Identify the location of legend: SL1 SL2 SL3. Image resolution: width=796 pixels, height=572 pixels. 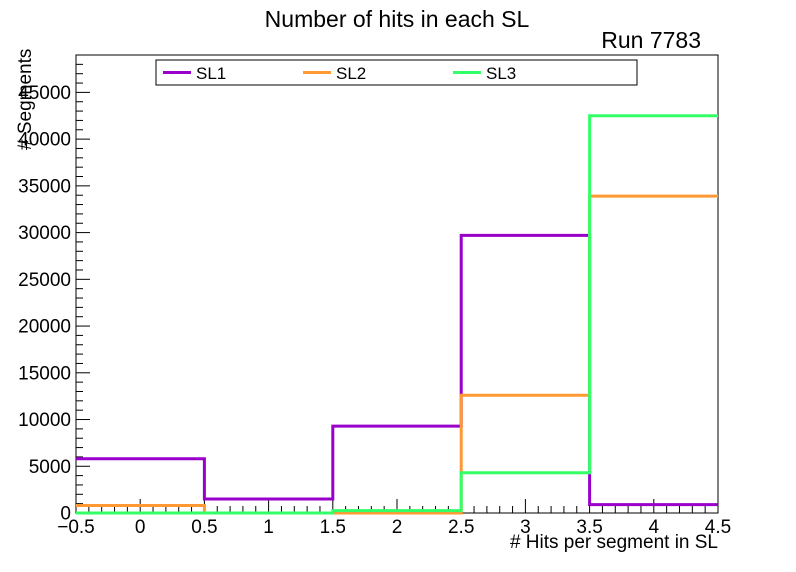
(396, 72).